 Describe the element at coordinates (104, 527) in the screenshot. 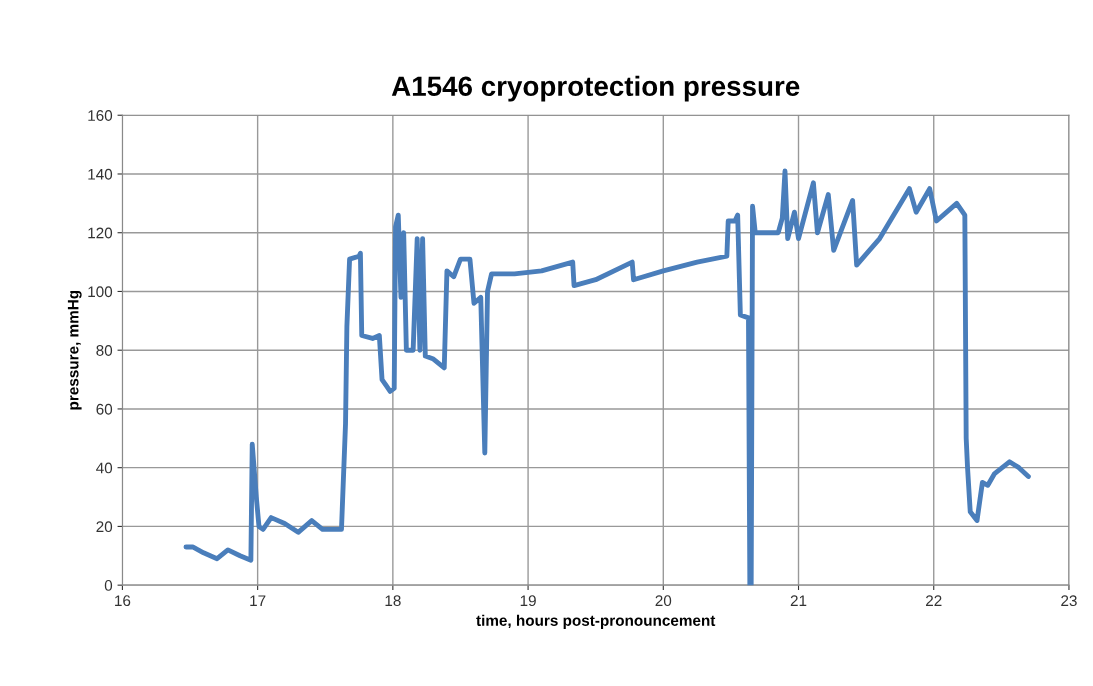

I see `y-tick-label: 20` at that location.